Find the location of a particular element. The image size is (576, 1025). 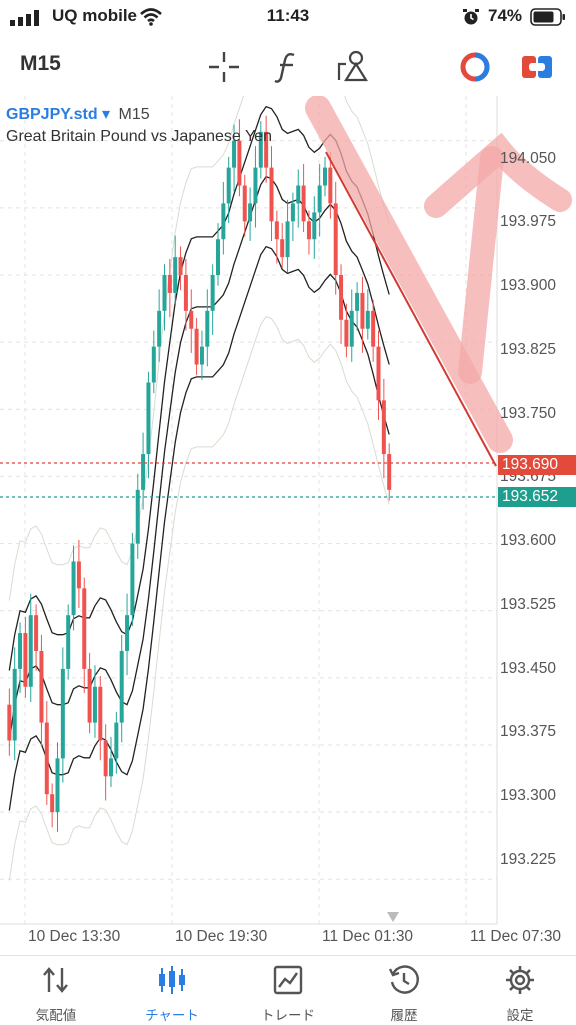

tab-chart: チャート is located at coordinates (172, 990).